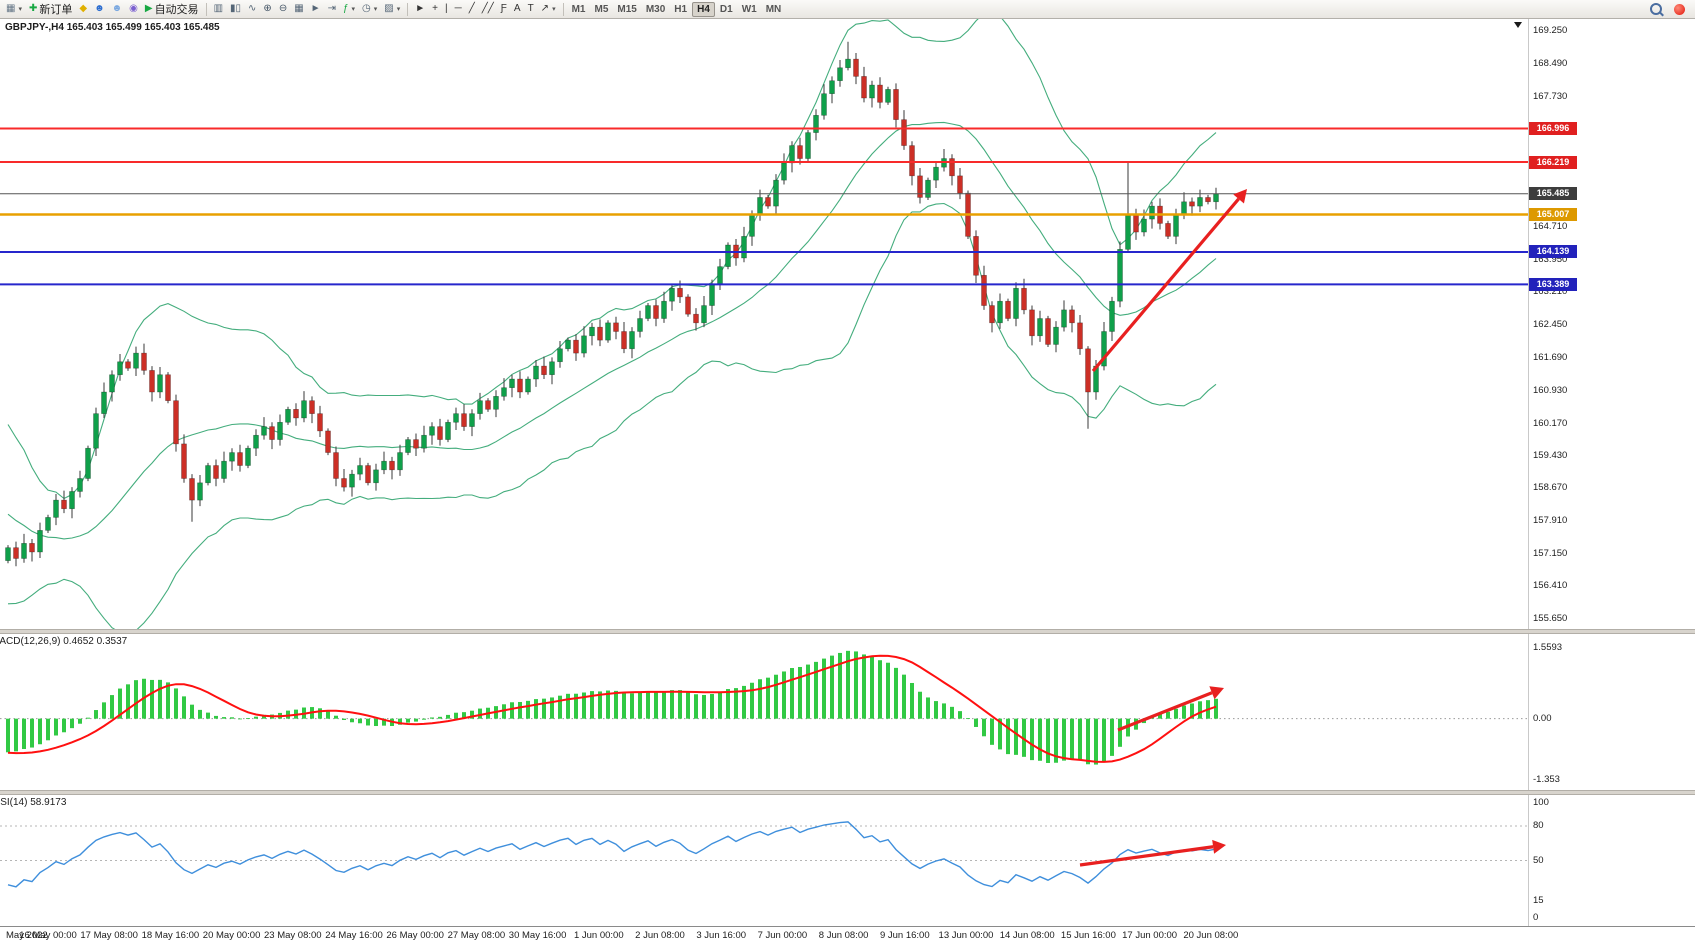 This screenshot has width=1695, height=943. What do you see at coordinates (392, 9) in the screenshot?
I see `templates-button: ▨ ▾` at bounding box center [392, 9].